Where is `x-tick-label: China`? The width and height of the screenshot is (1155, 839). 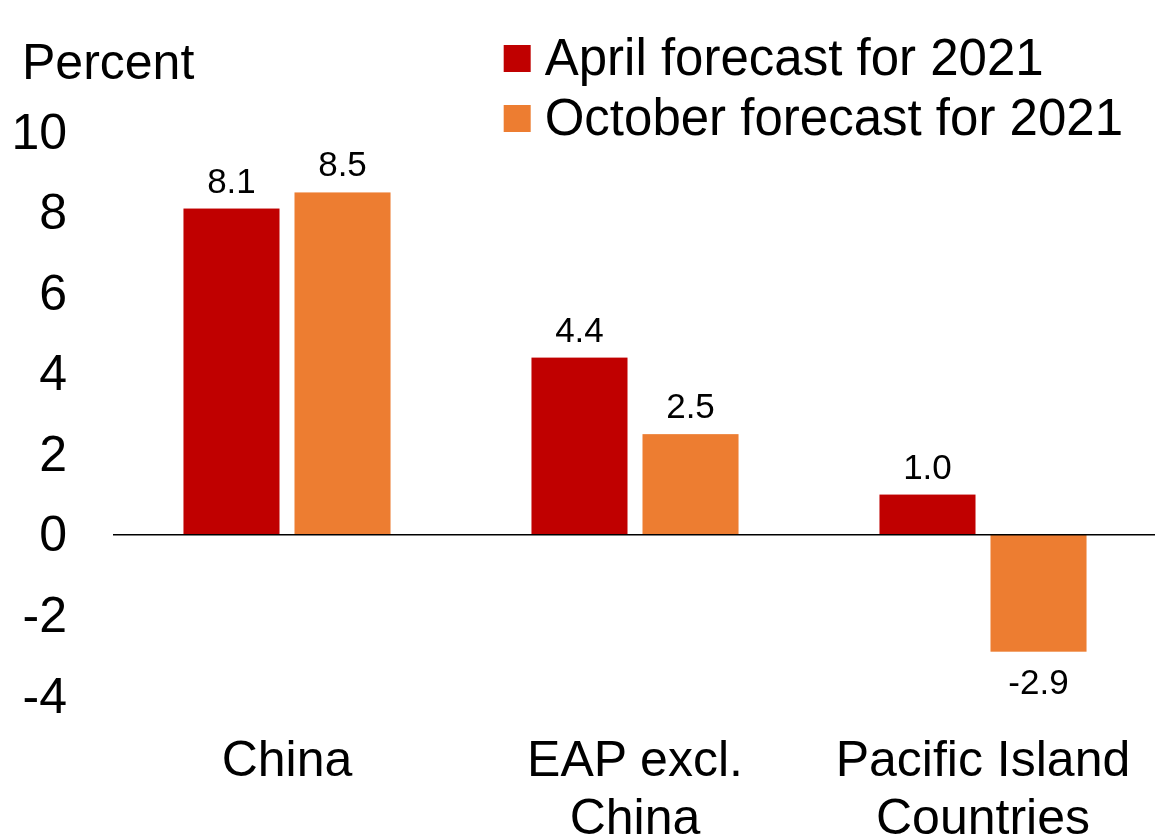 x-tick-label: China is located at coordinates (287, 759).